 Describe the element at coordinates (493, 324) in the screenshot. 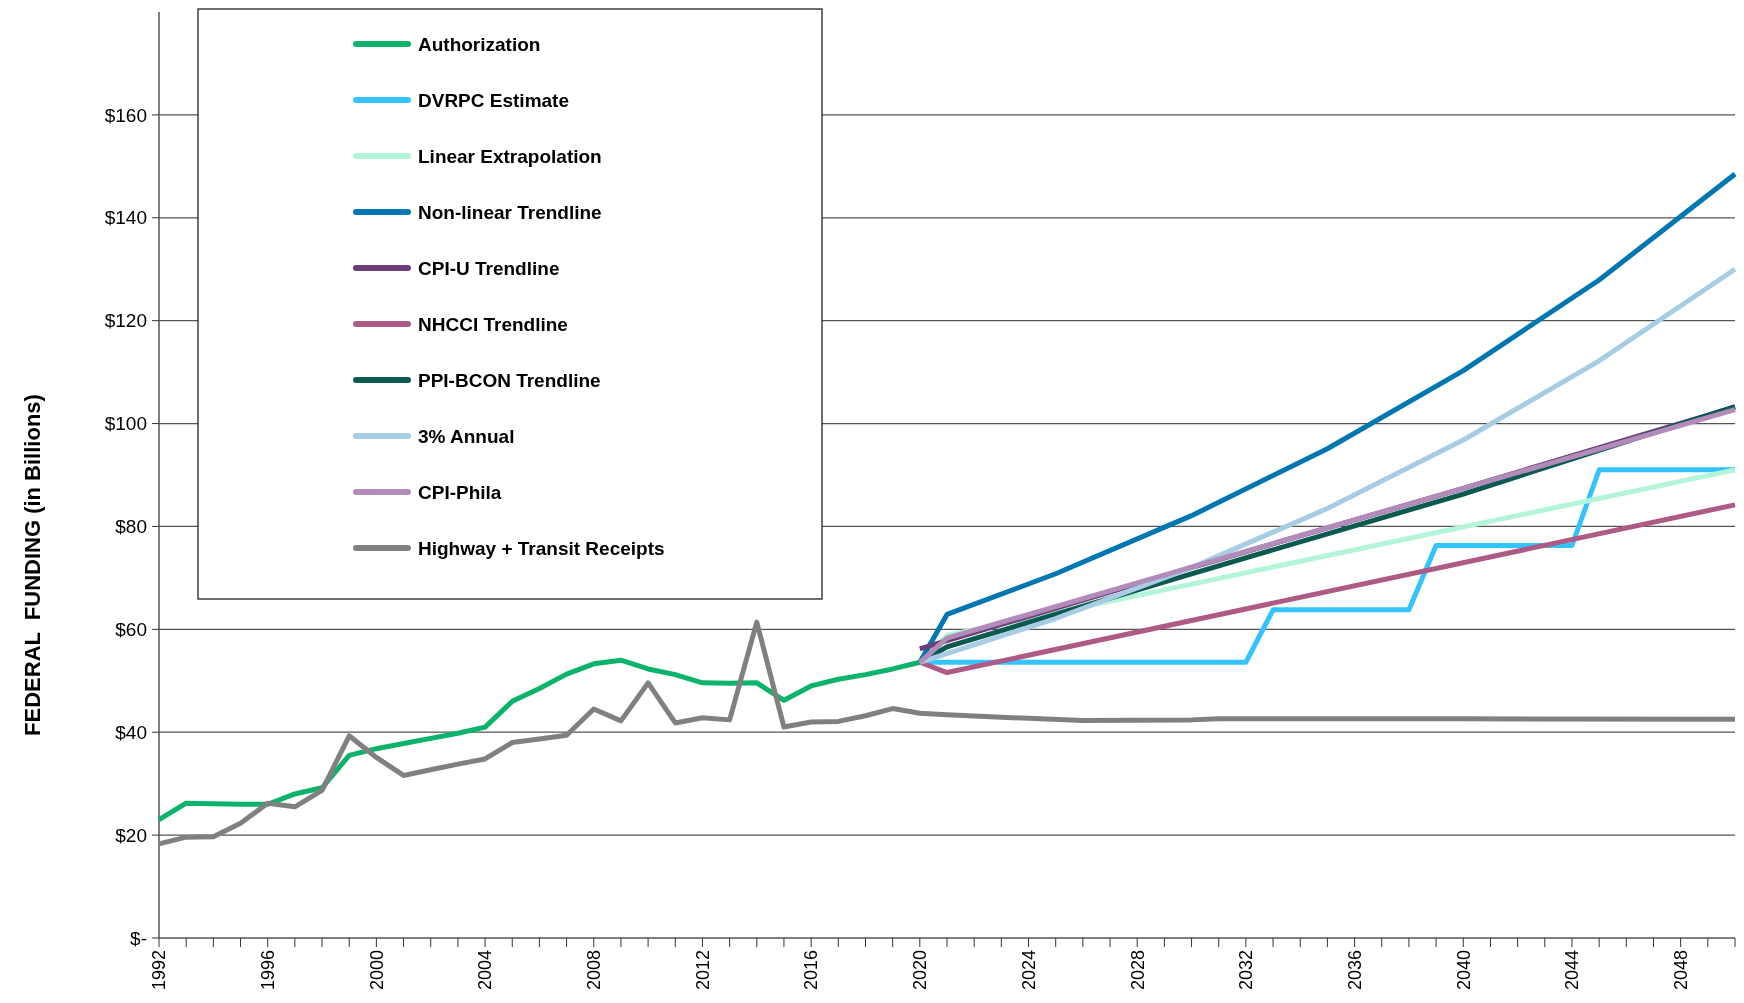

I see `legend-label: NHCCI Trendline` at that location.